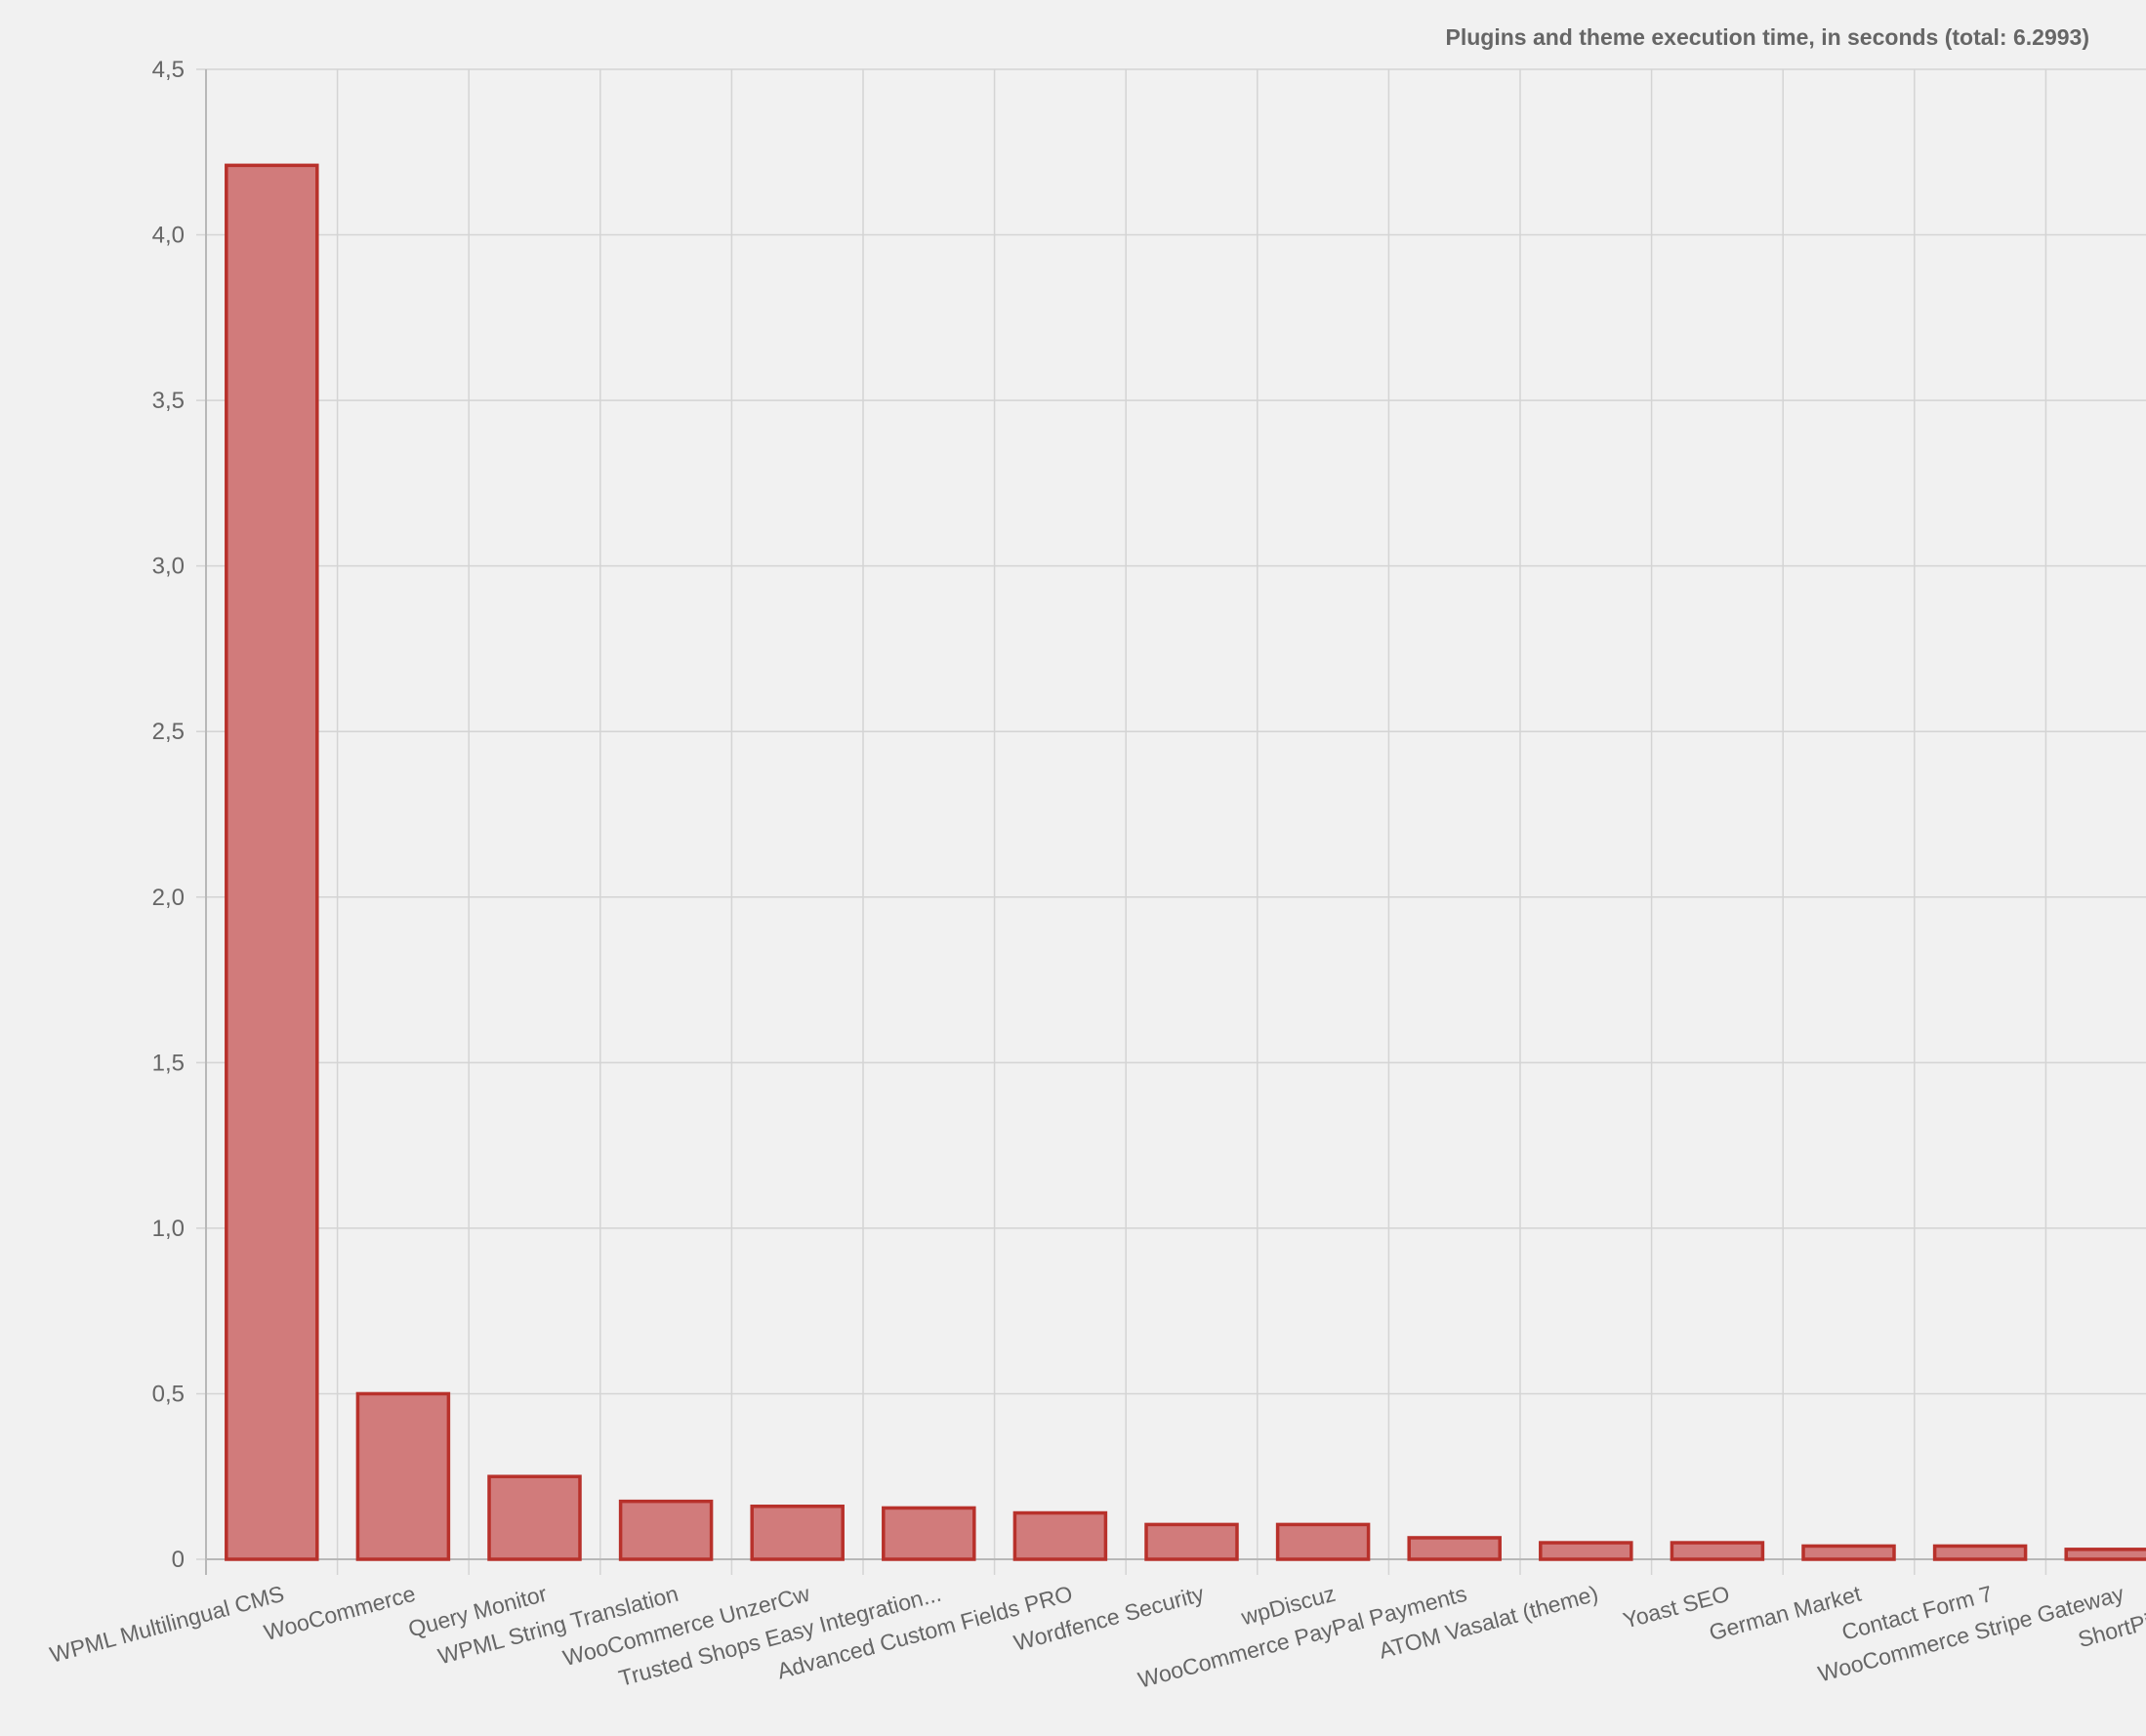 The height and width of the screenshot is (1736, 2146). I want to click on y-tick-label: 2,0, so click(168, 898).